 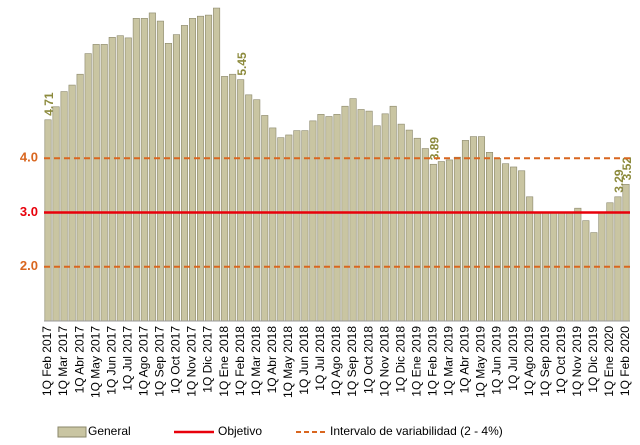 I want to click on legend-label: Intervalo de variabilidad (2 - 4%), so click(x=416, y=431).